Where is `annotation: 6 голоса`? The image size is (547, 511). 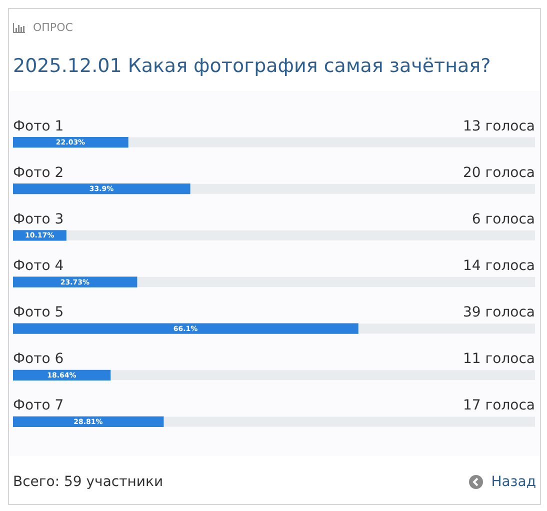 annotation: 6 голоса is located at coordinates (503, 219).